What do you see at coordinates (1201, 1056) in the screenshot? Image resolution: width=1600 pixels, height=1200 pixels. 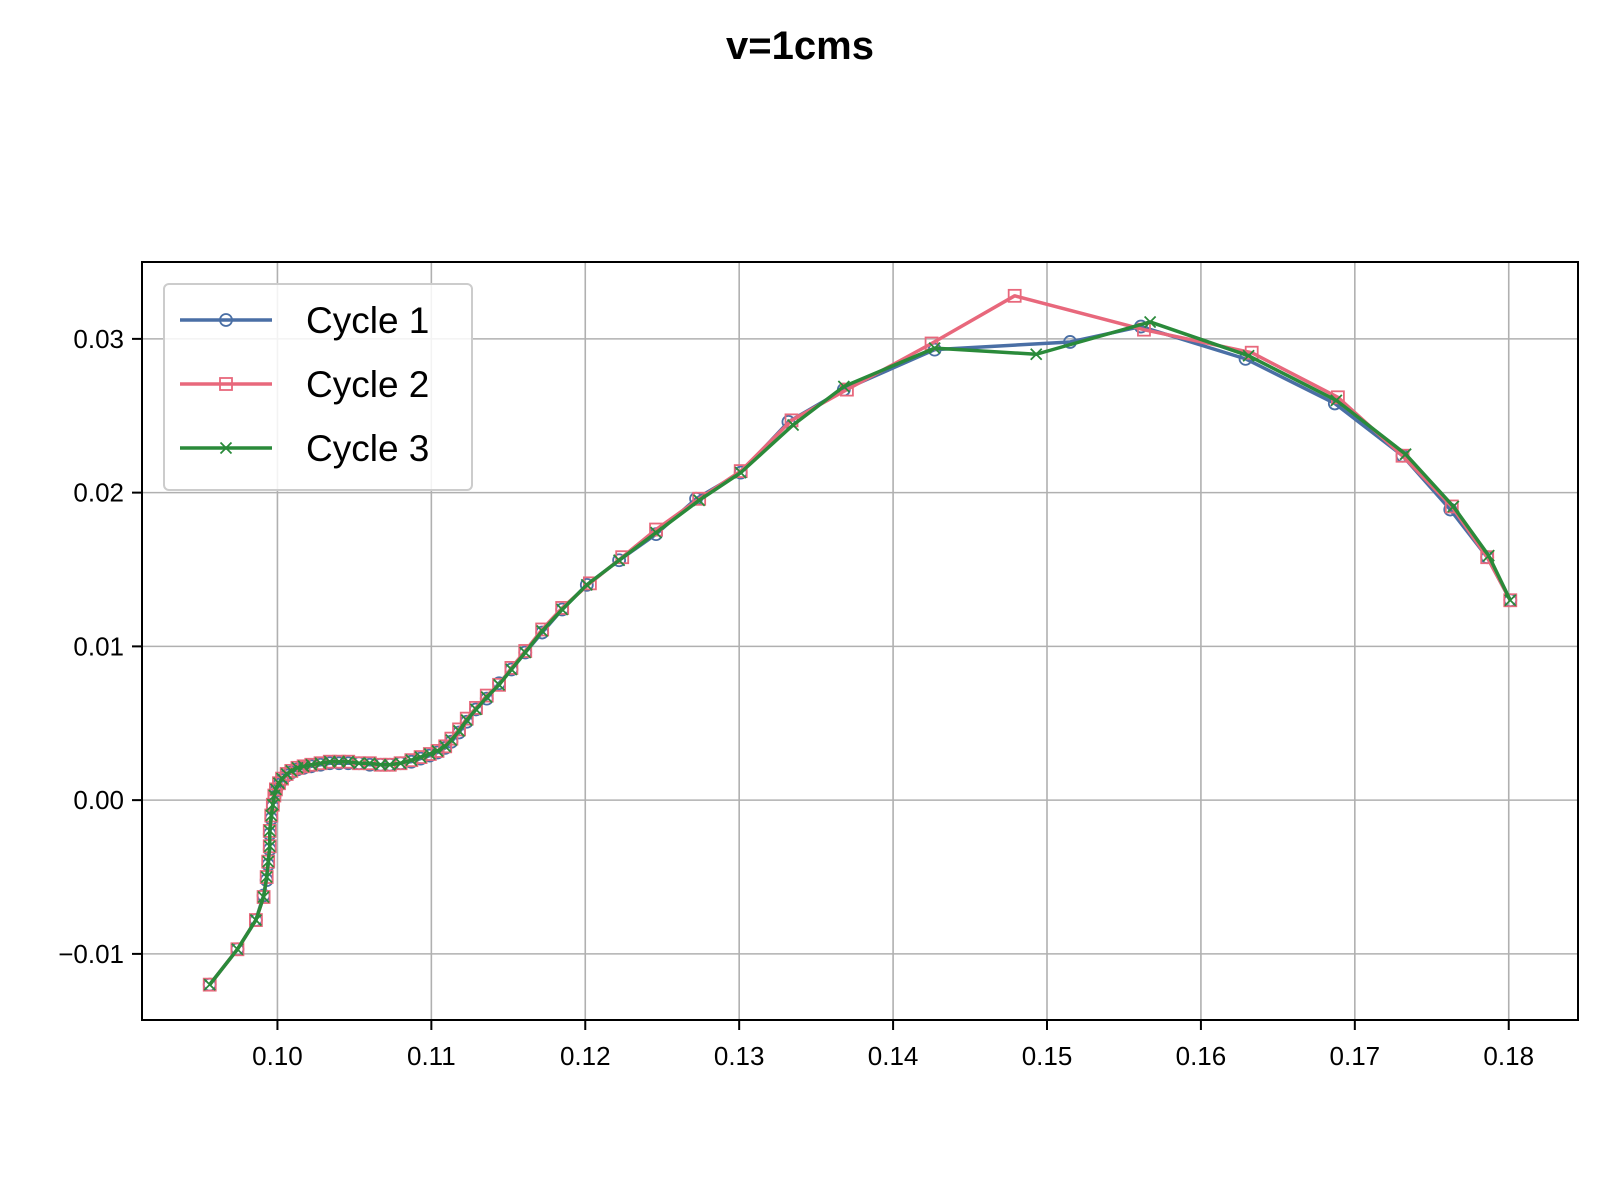 I see `x-tick-label: 0.16` at bounding box center [1201, 1056].